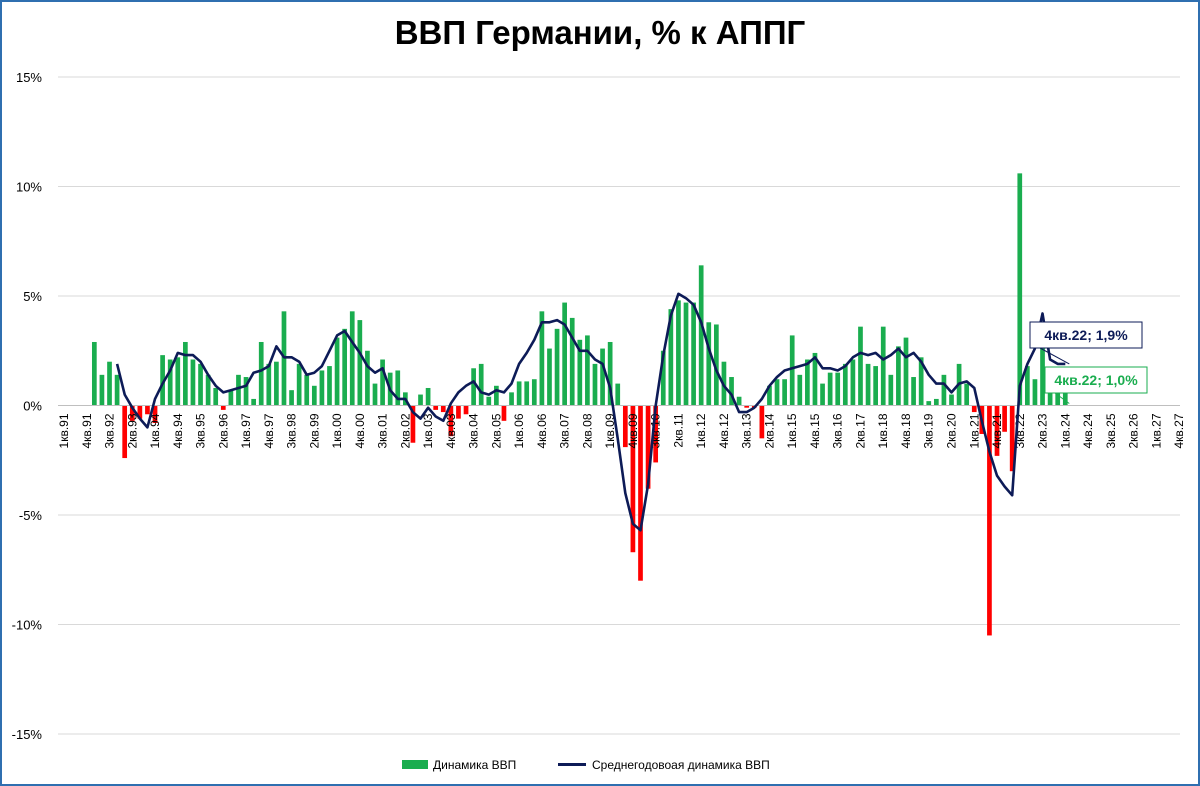 The image size is (1200, 786). I want to click on x-tick-label: 4кв.94, so click(178, 430).